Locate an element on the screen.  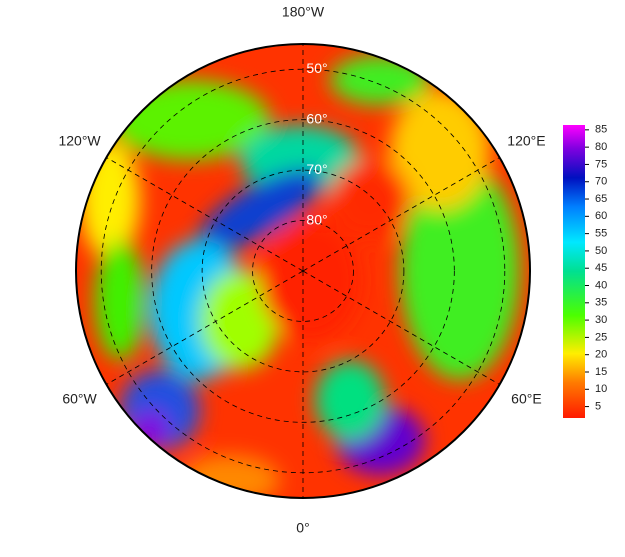
colorbar-tick-label: 65 is located at coordinates (601, 199).